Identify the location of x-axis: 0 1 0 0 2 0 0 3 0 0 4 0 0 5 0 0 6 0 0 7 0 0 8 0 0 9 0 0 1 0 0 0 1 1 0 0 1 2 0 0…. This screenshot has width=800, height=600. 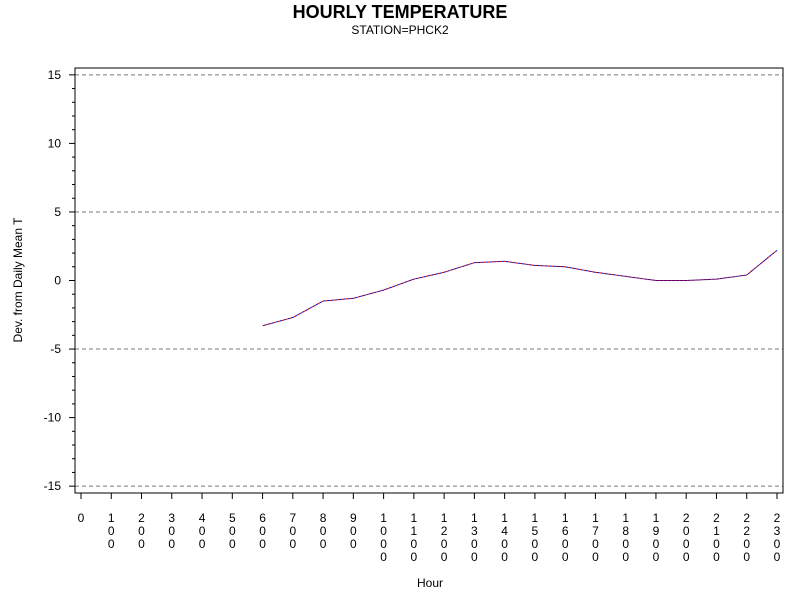
(429, 528).